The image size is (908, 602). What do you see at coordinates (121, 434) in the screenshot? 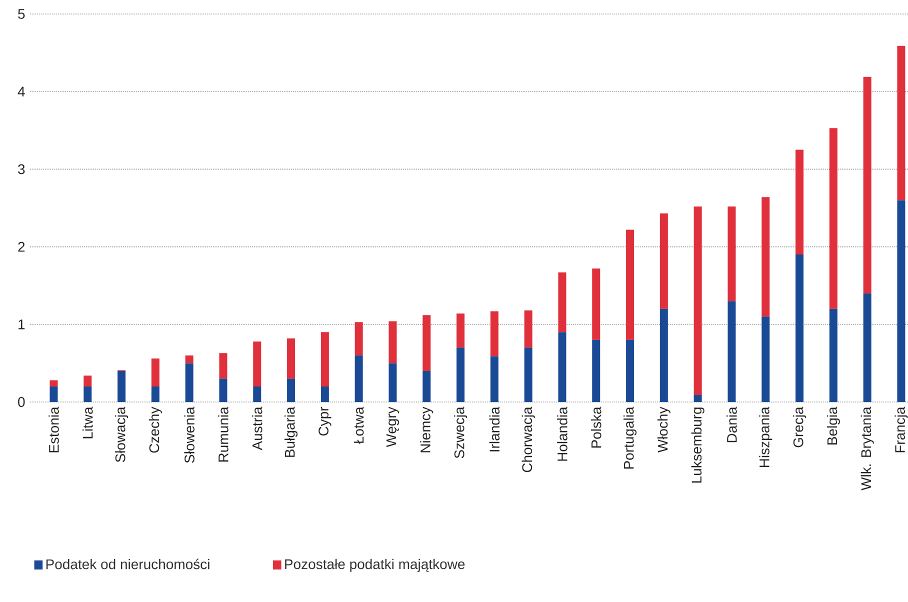
I see `x-tick-label: Słowacja` at bounding box center [121, 434].